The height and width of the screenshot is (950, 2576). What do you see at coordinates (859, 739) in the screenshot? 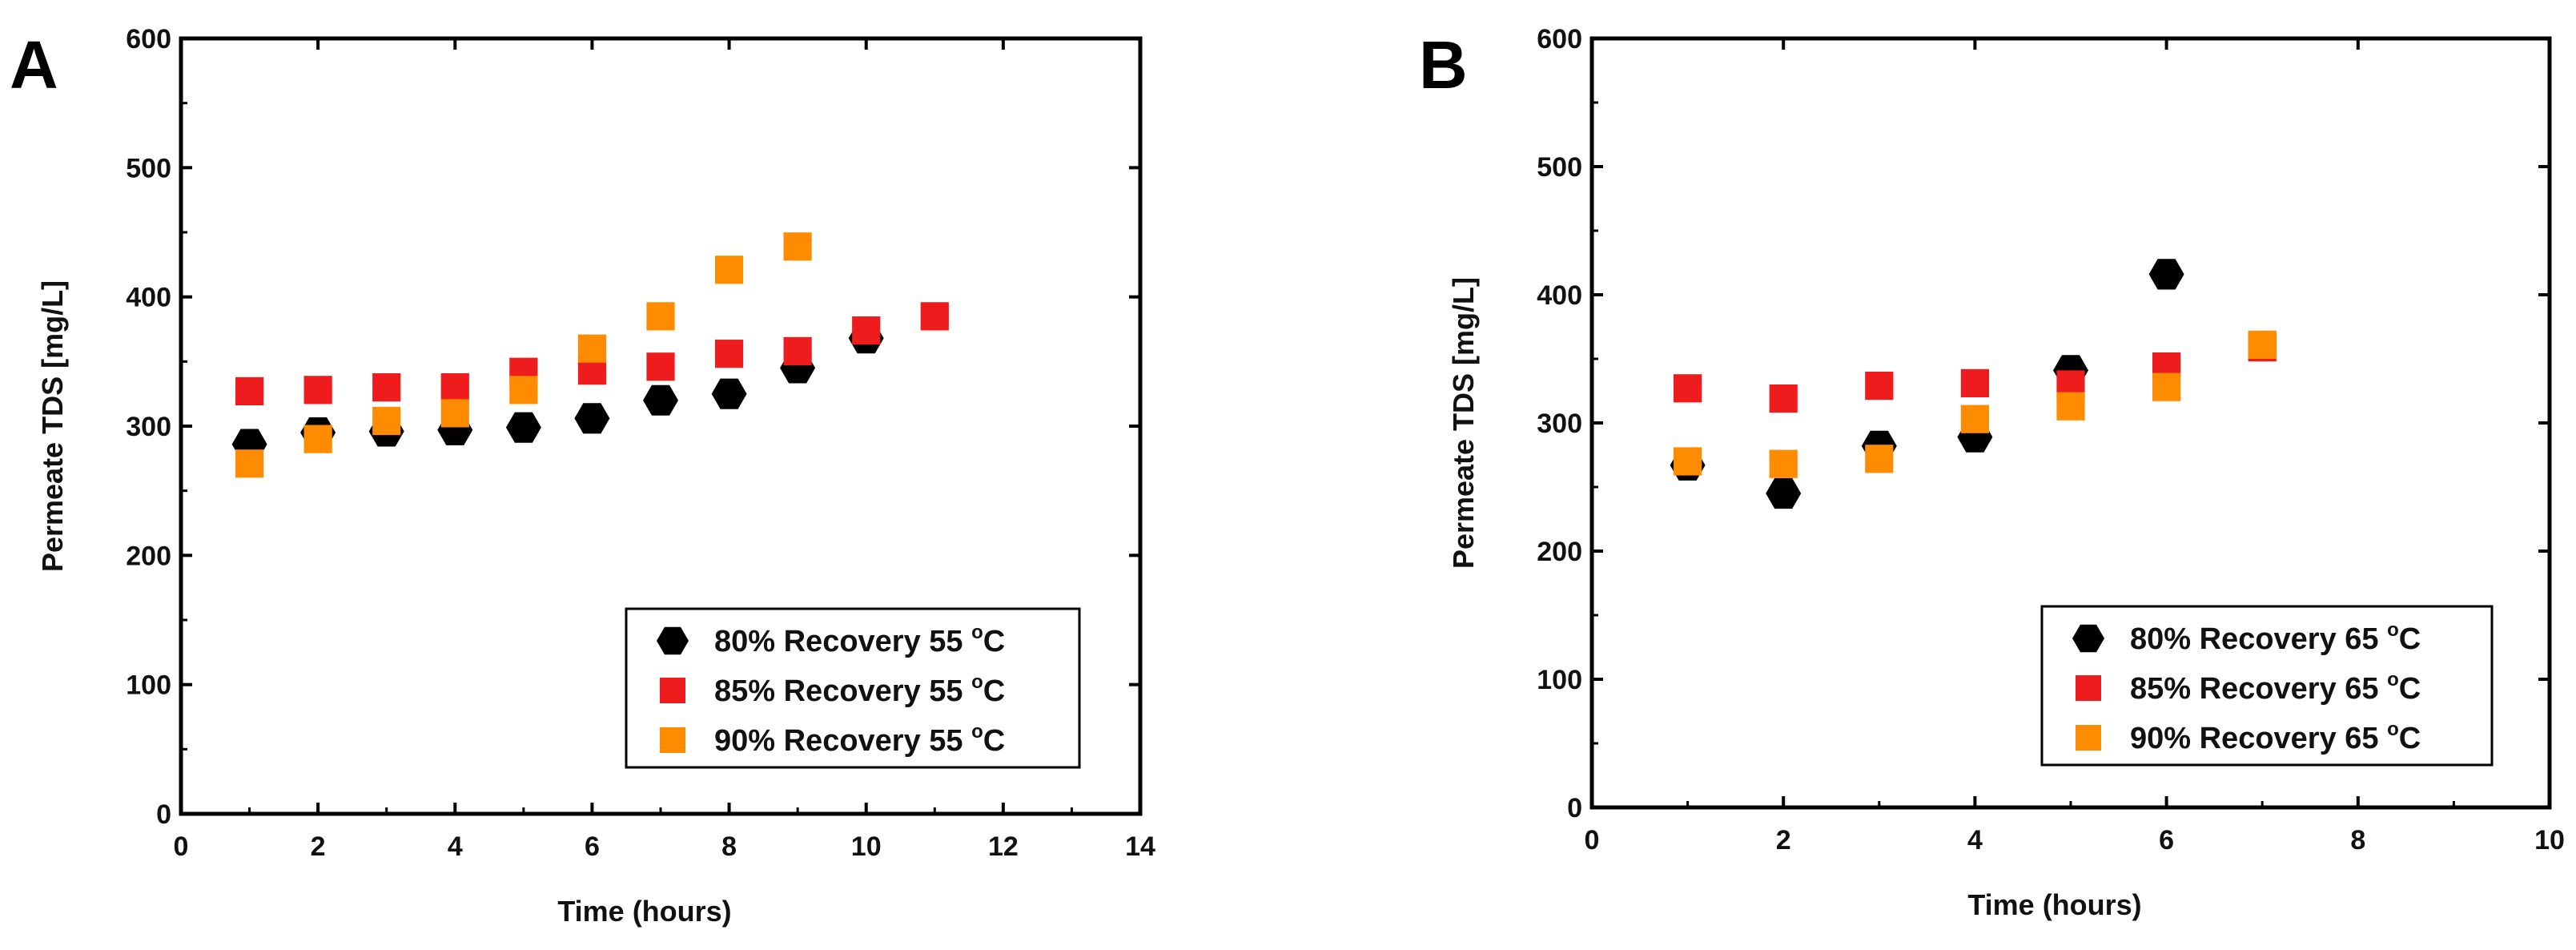
I see `legend-entry: 90% Recovery 55 oC` at bounding box center [859, 739].